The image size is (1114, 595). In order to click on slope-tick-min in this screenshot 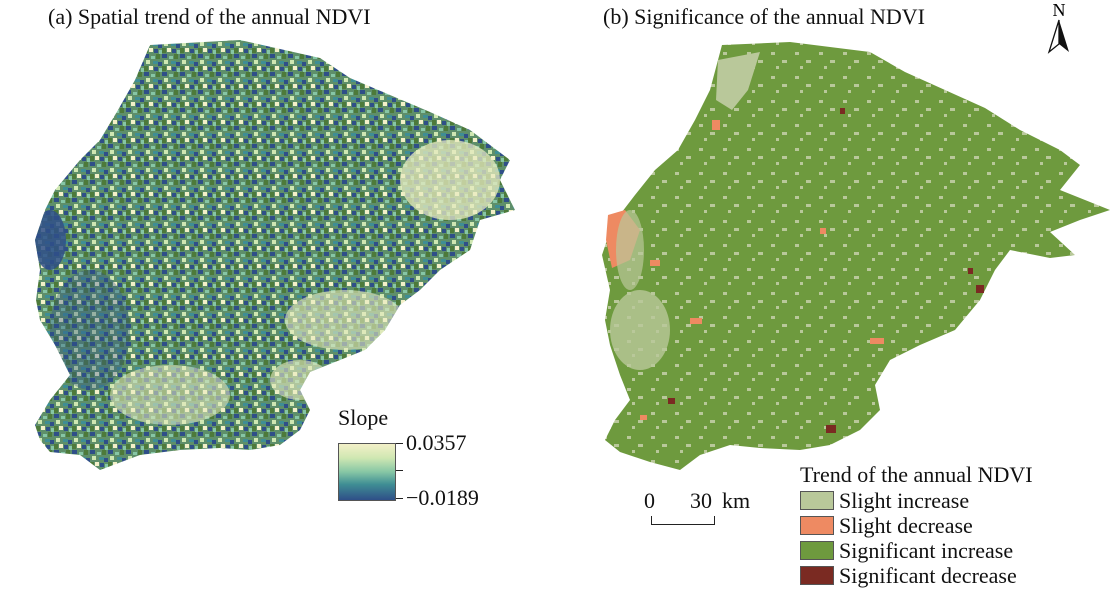, I will do `click(399, 498)`.